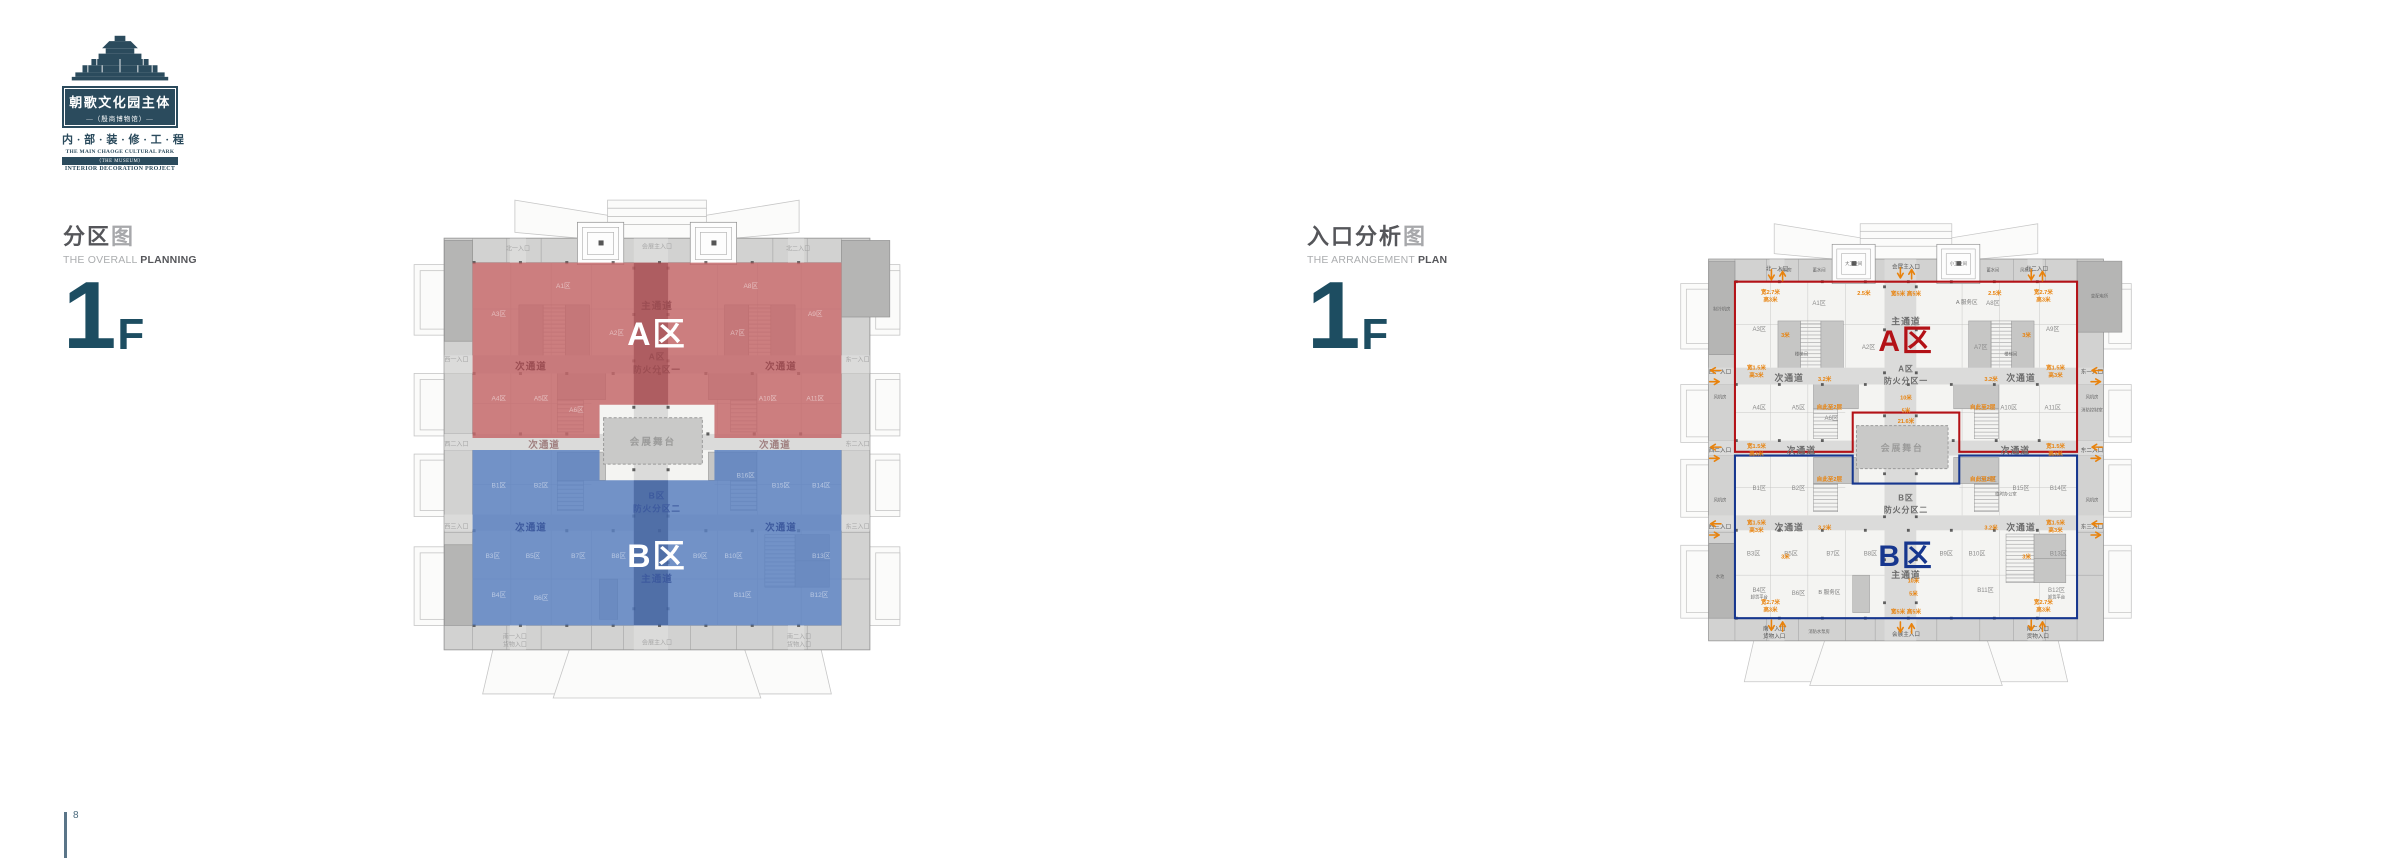 The image size is (2399, 859). Describe the element at coordinates (1367, 236) in the screenshot. I see `right-title: 入口分析图` at that location.